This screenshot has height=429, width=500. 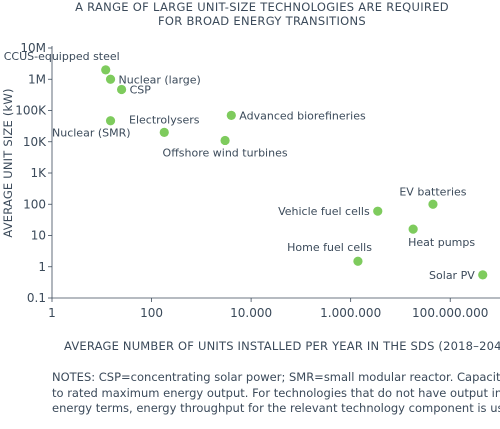 I want to click on x-axis-ticks: 1 100 10.000 1.000.000 100.000.000, so click(x=268, y=309).